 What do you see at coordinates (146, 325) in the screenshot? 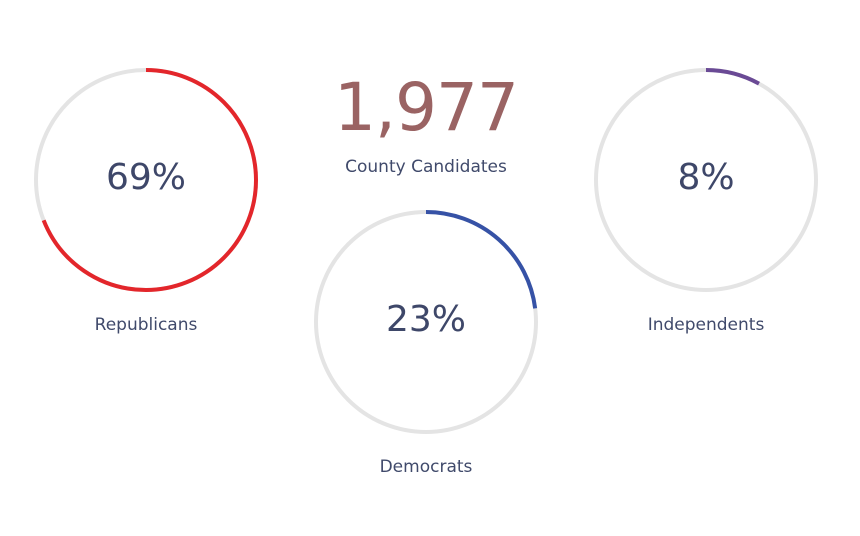
I see `donut-label-republicans: Republicans` at bounding box center [146, 325].